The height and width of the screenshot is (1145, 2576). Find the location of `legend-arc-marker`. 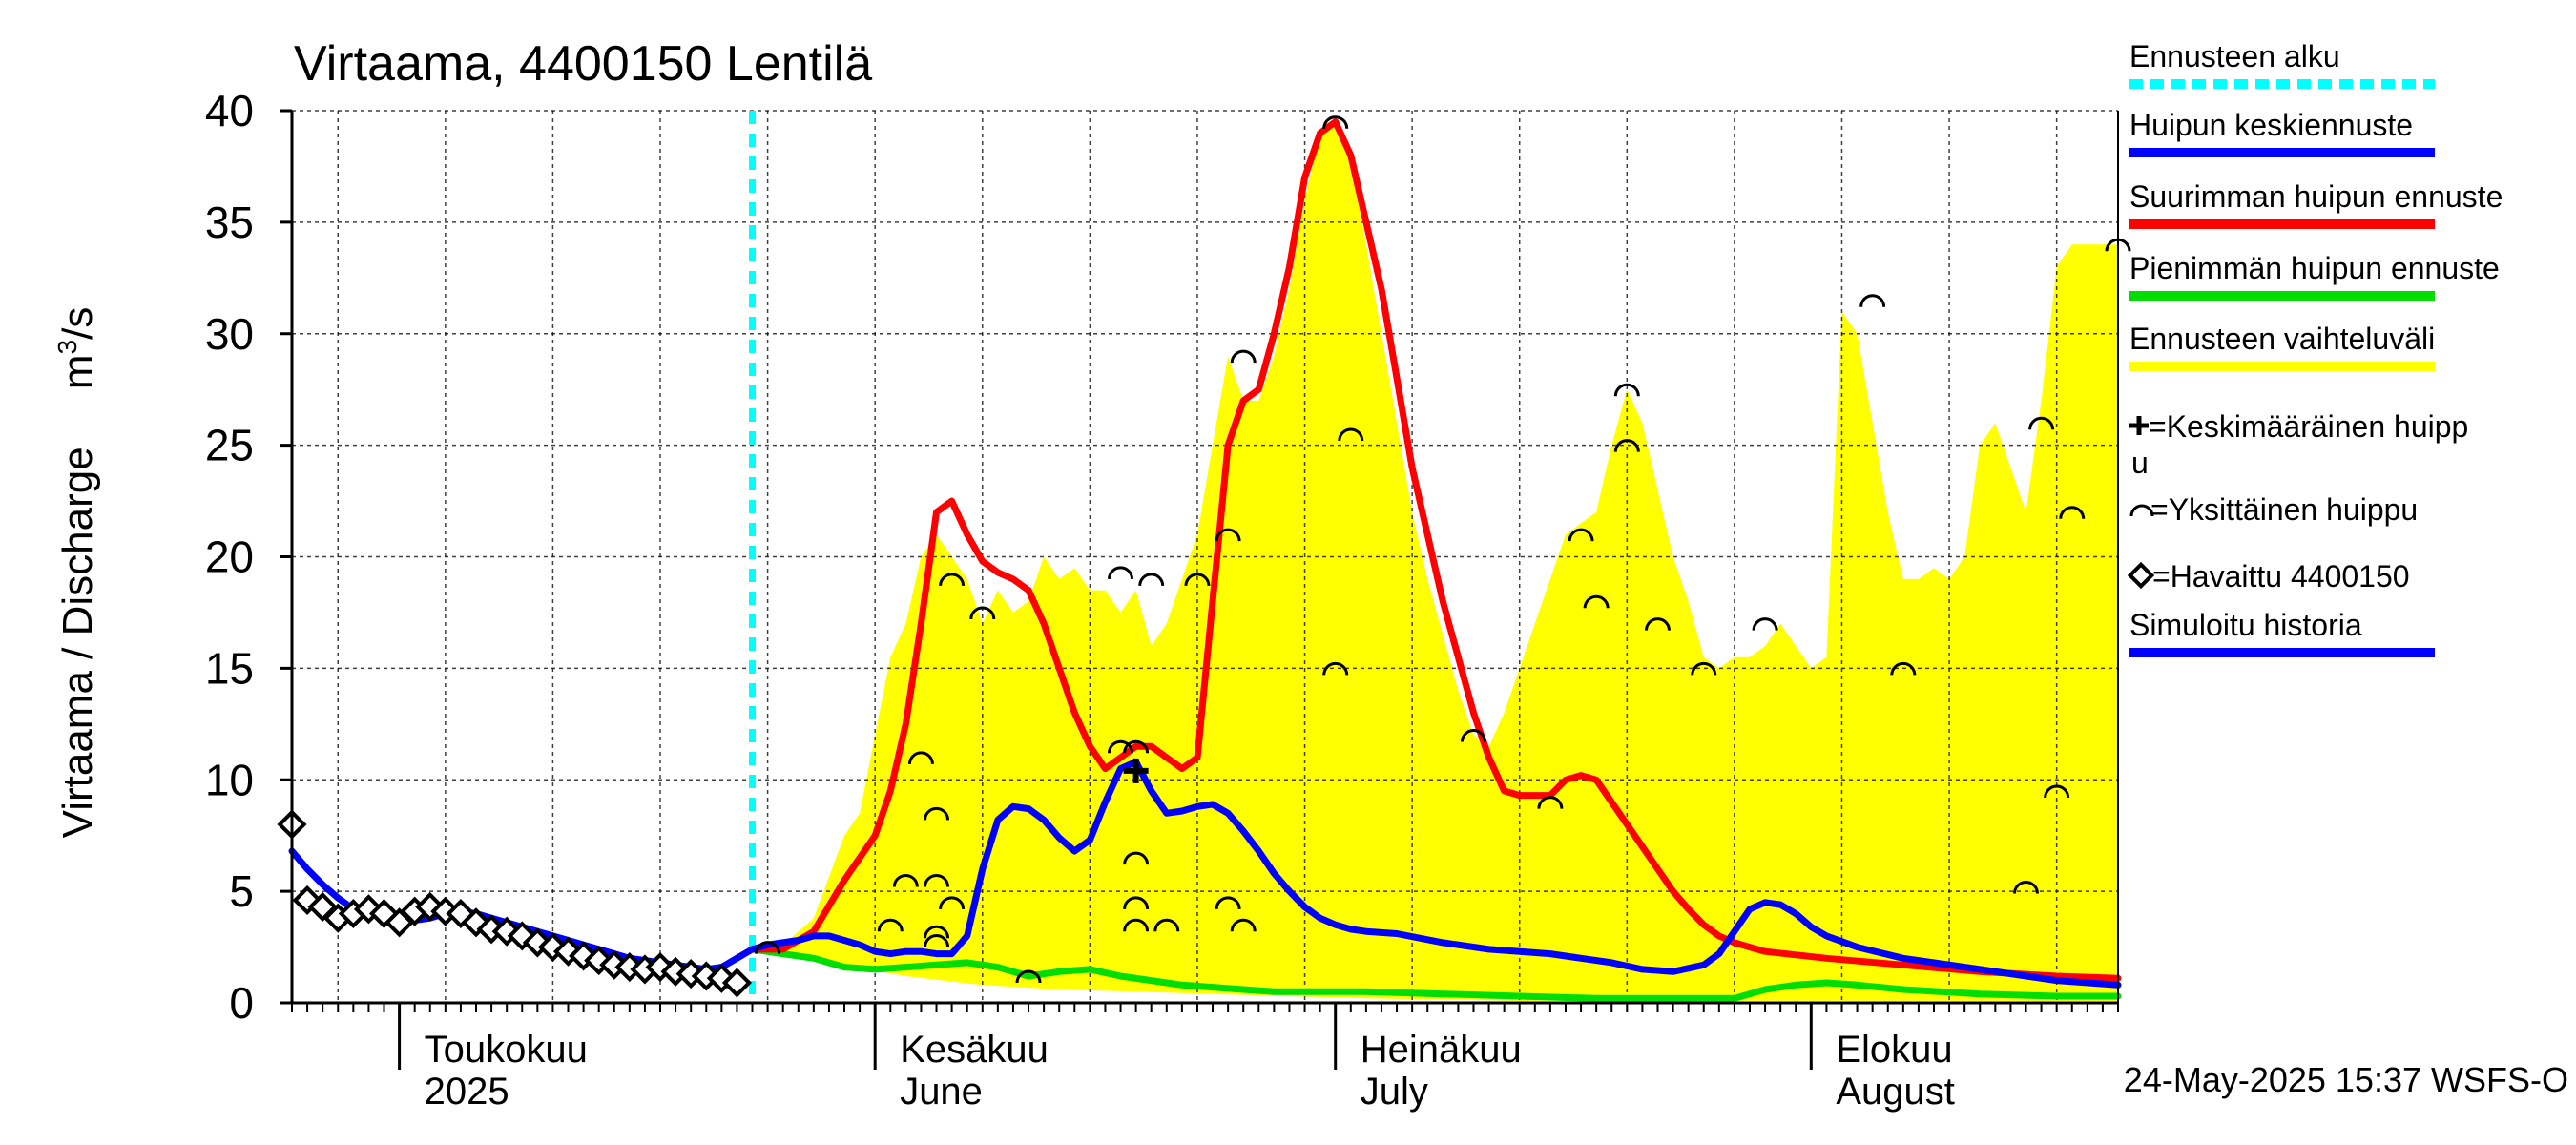

legend-arc-marker is located at coordinates (2141, 510).